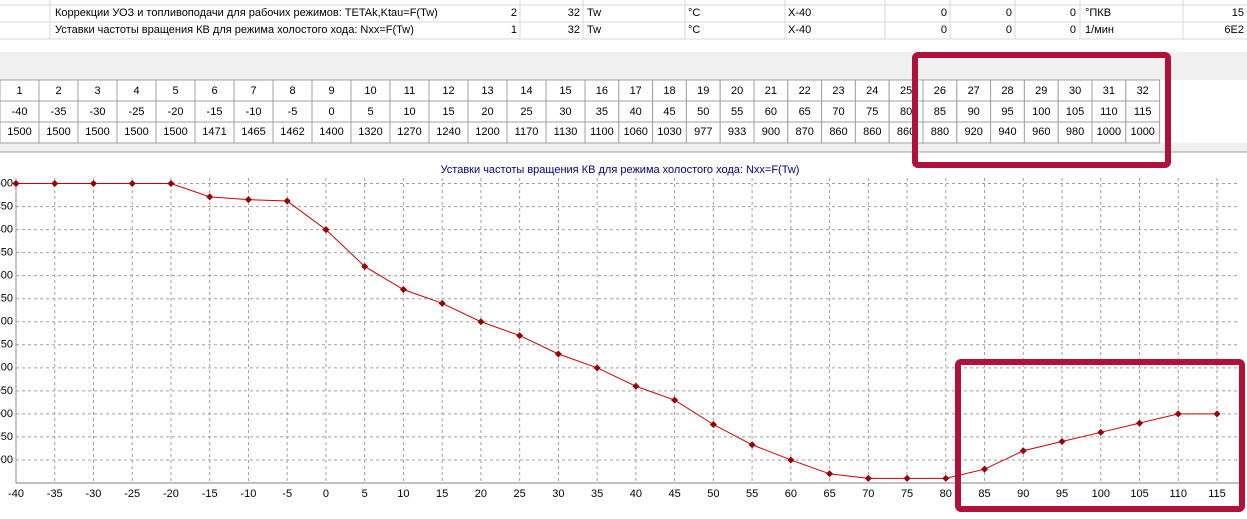  What do you see at coordinates (1009, 30) in the screenshot?
I see `cell-text: 0` at bounding box center [1009, 30].